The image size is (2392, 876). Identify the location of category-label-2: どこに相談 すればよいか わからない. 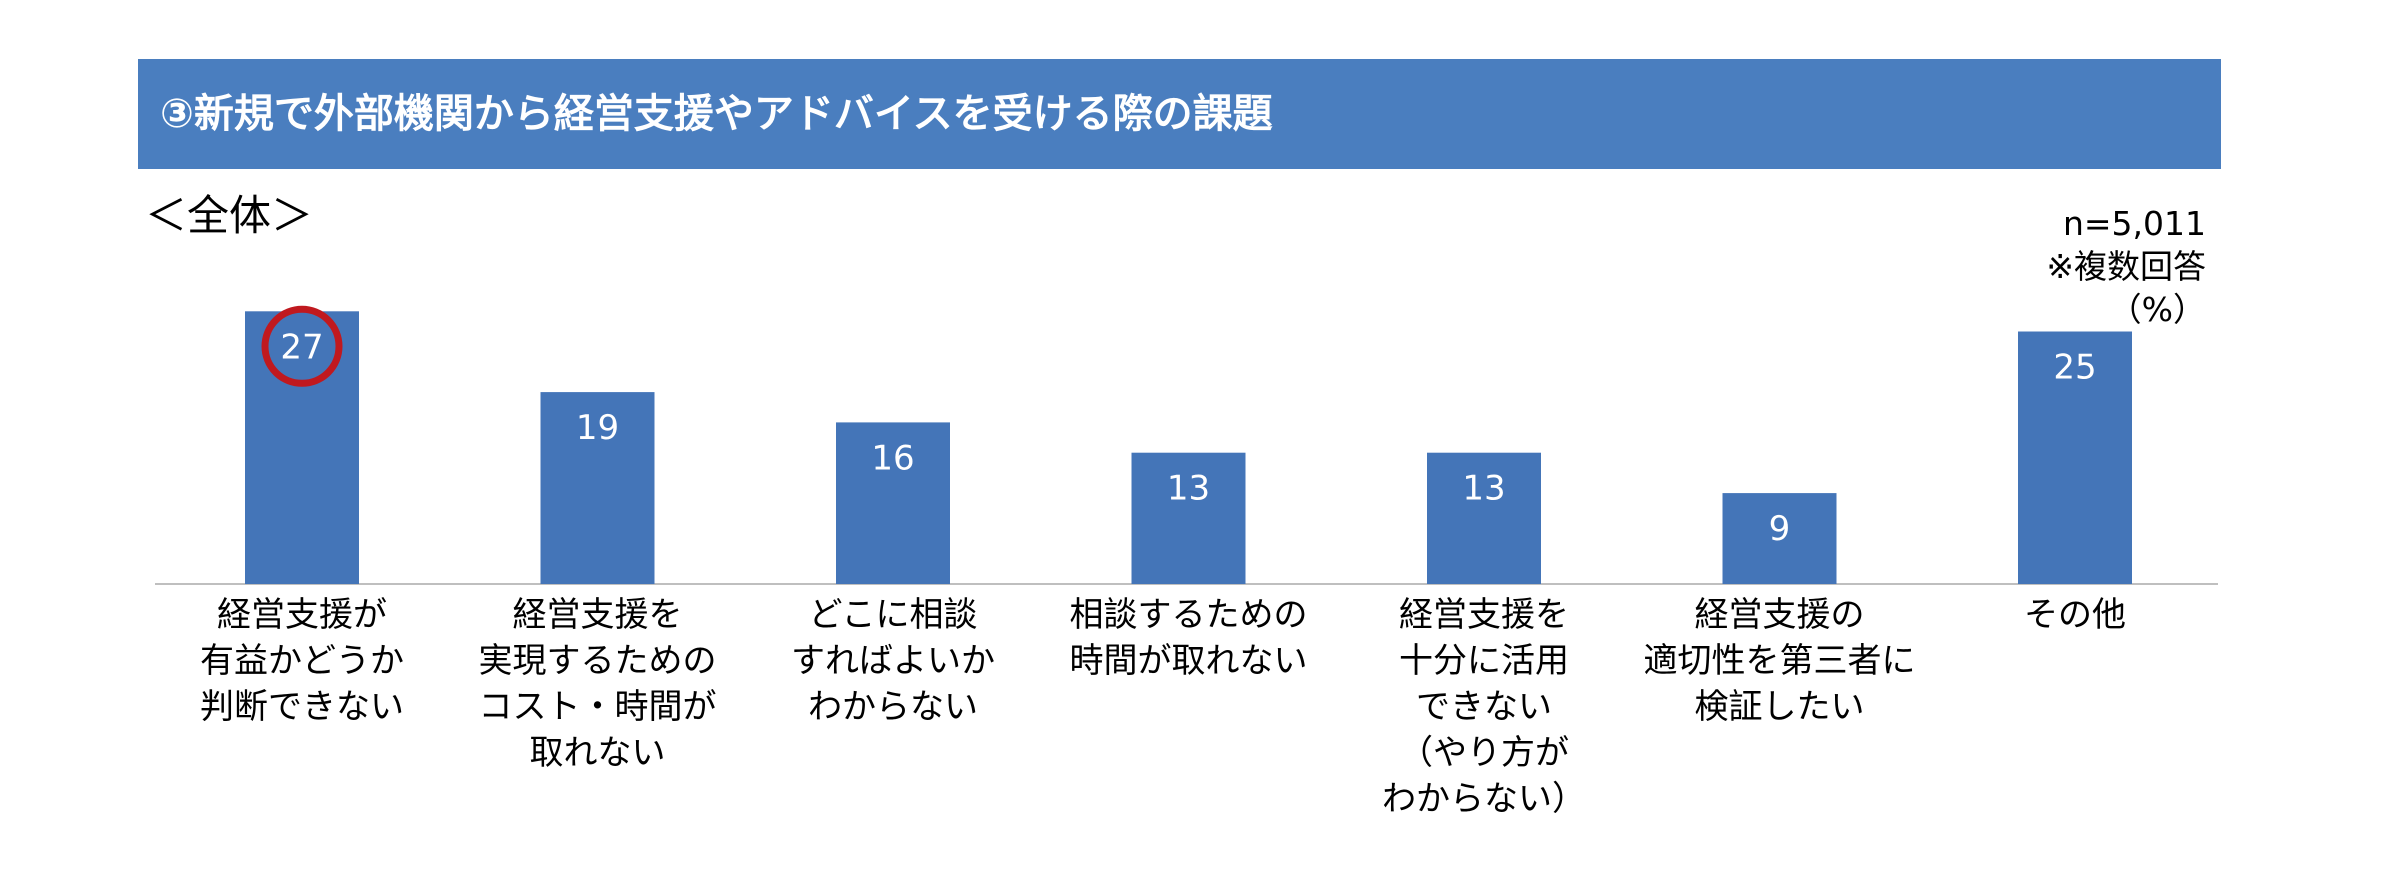
(893, 661).